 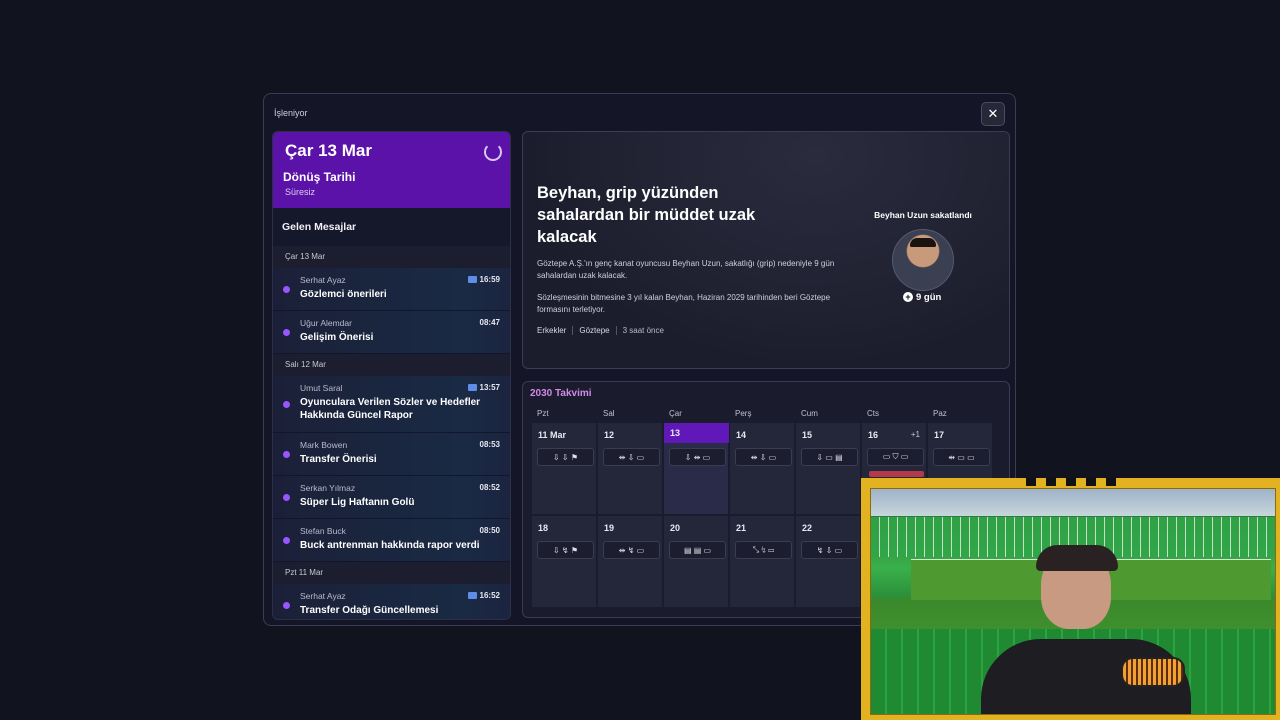 I want to click on more-count: +1, so click(x=915, y=434).